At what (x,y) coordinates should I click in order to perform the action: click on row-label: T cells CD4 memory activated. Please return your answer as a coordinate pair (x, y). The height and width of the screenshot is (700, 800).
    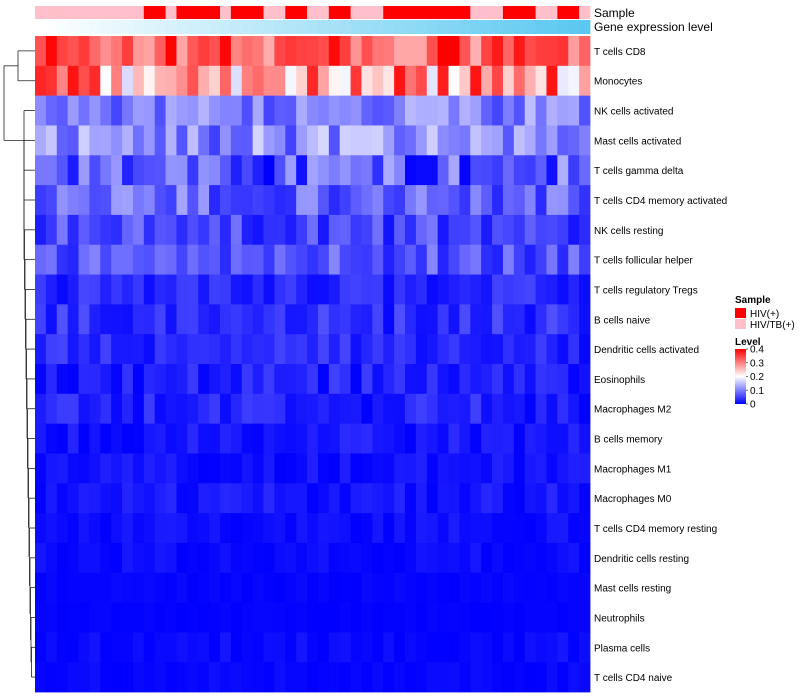
    Looking at the image, I should click on (660, 201).